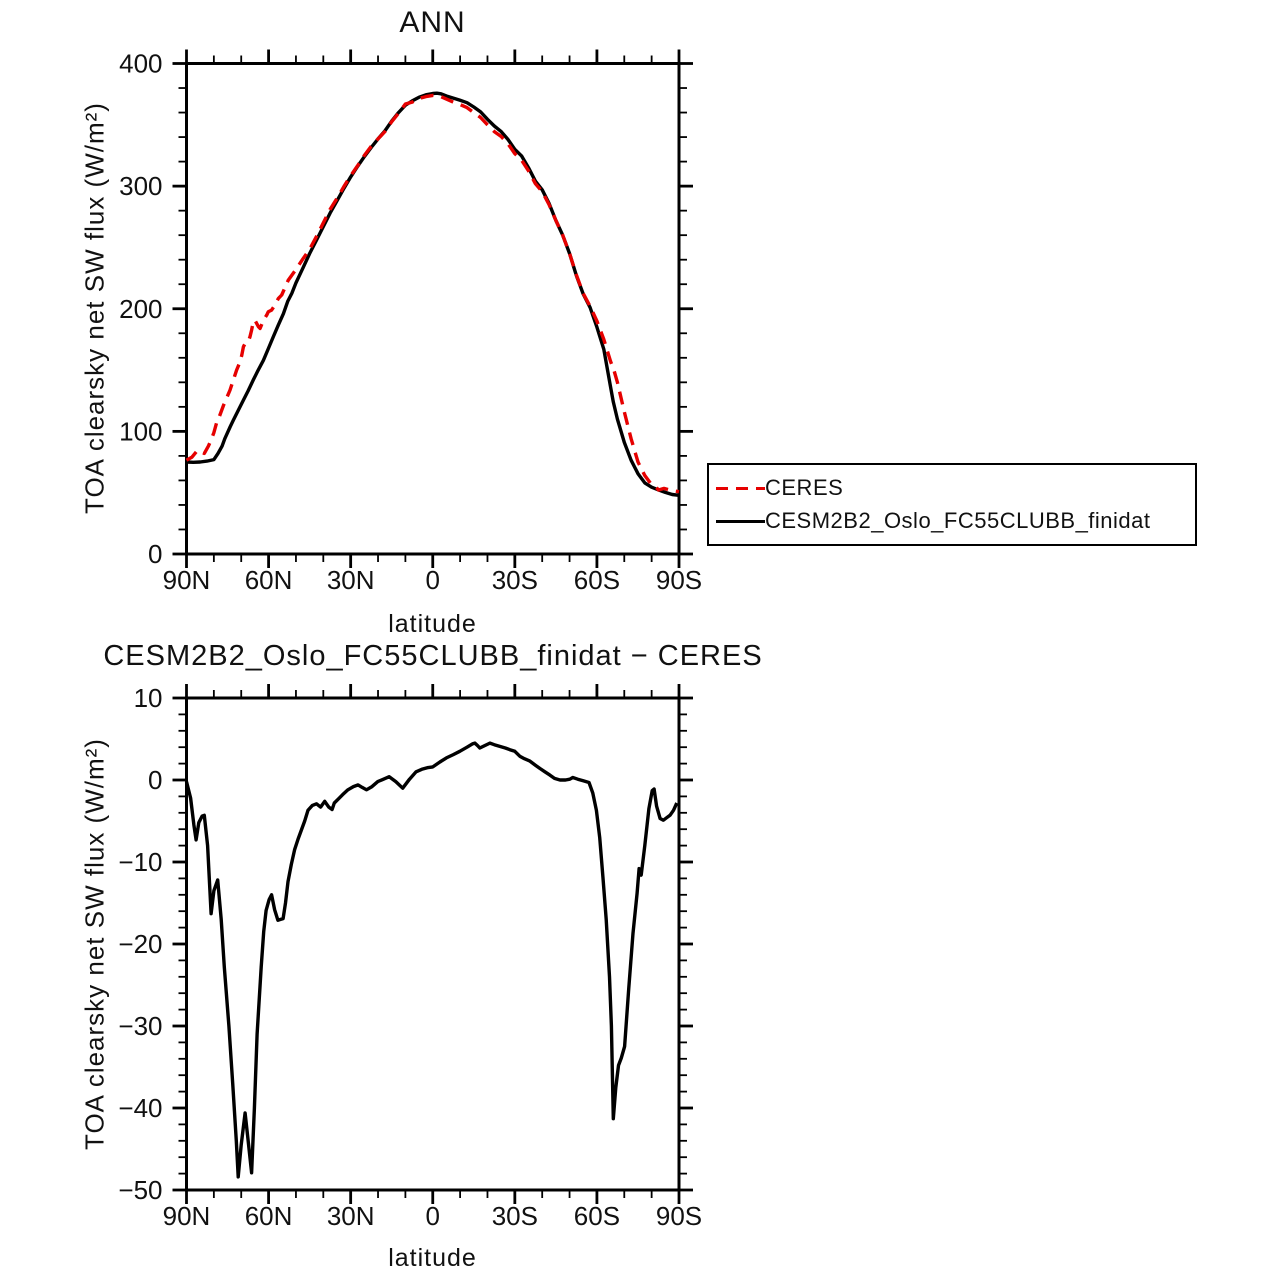 This screenshot has width=1279, height=1279. What do you see at coordinates (740, 488) in the screenshot?
I see `legend-line-sample-dashed` at bounding box center [740, 488].